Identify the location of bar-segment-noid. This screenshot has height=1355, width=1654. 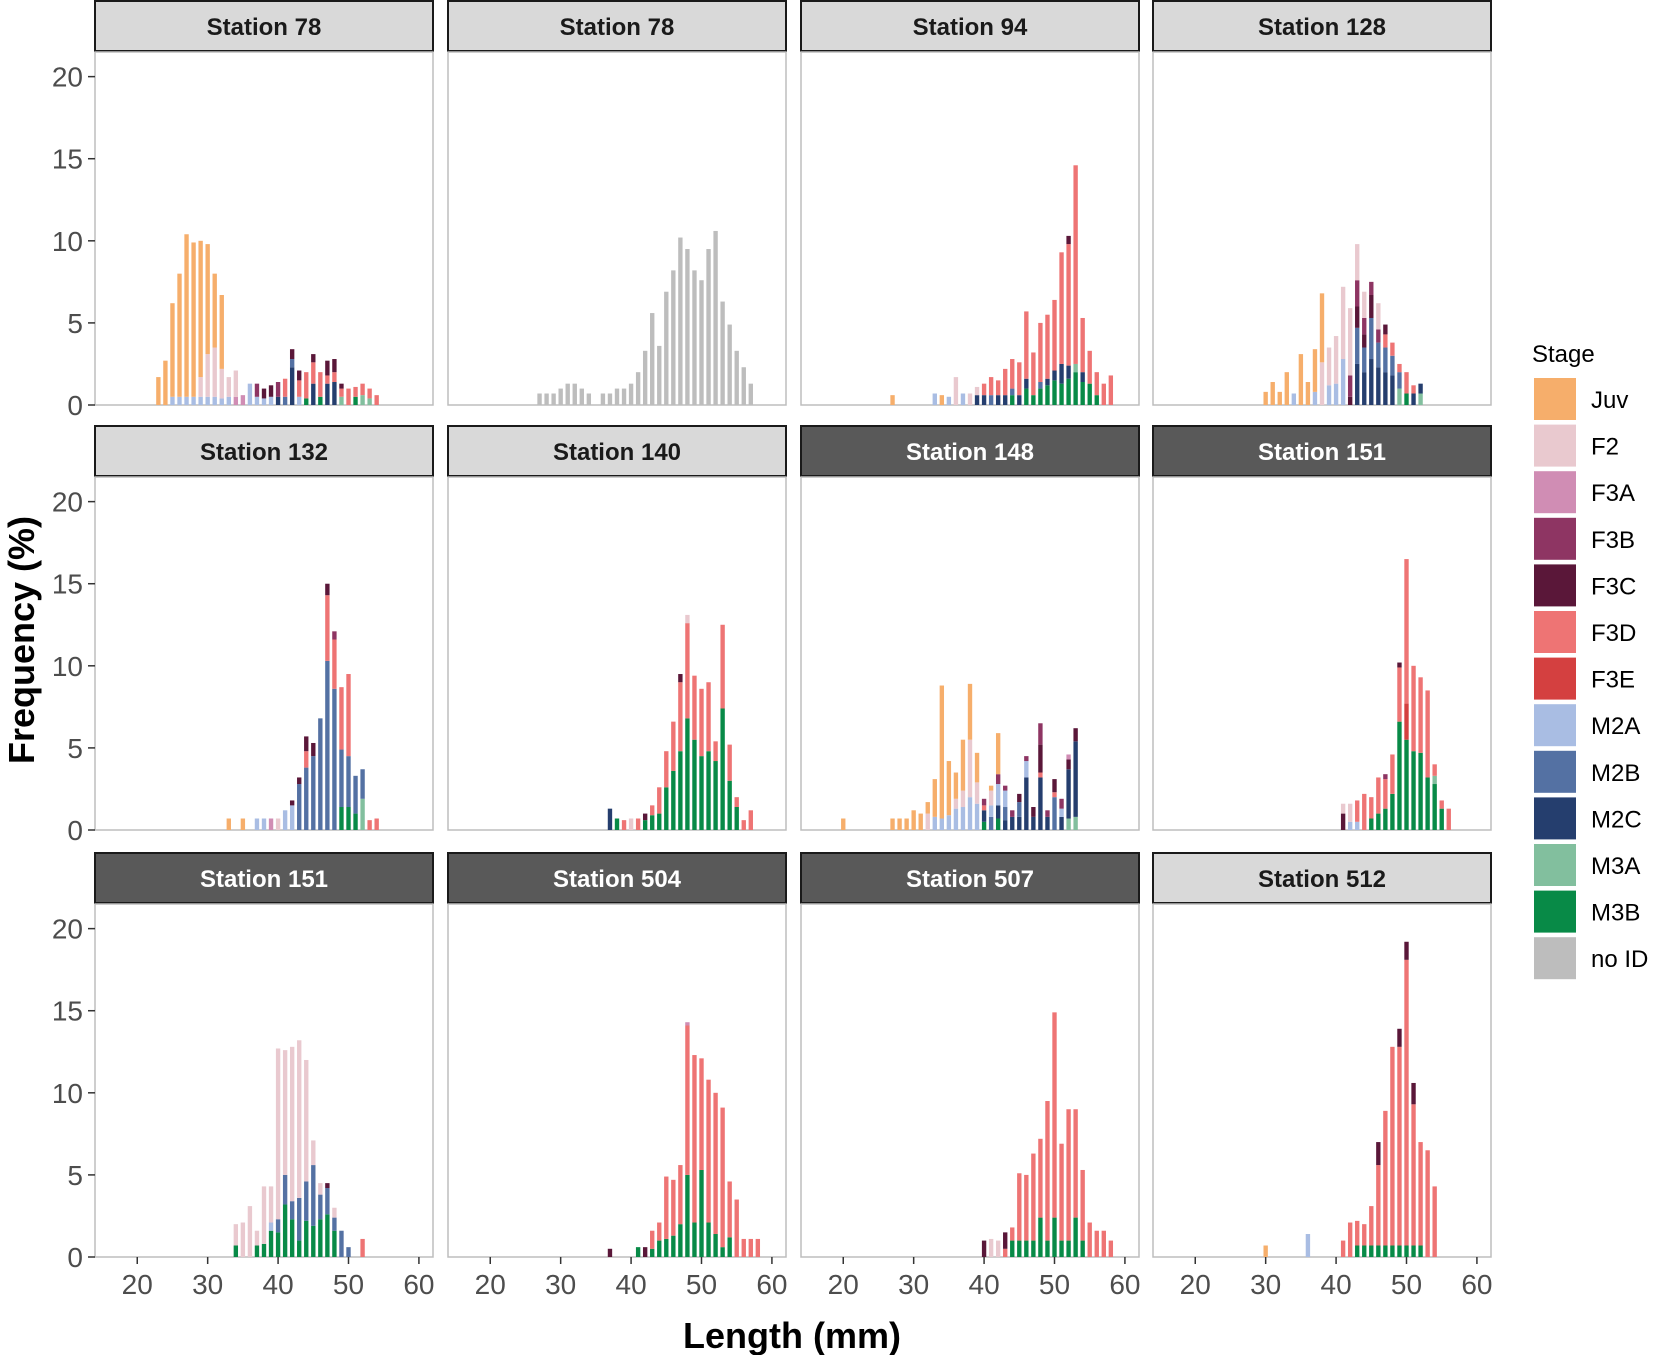
(553, 399).